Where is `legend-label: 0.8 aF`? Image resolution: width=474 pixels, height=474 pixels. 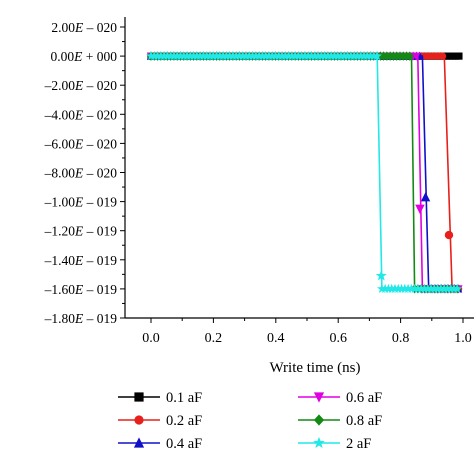 legend-label: 0.8 aF is located at coordinates (364, 421).